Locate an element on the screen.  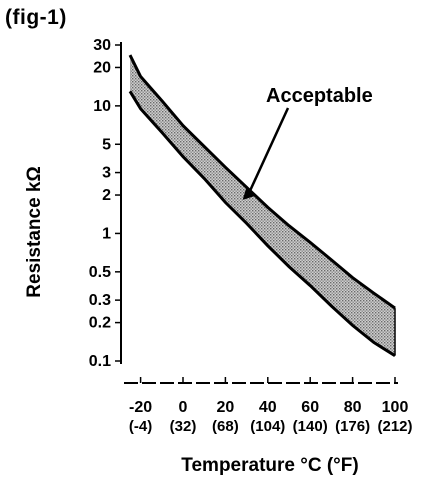
y-tick-label: 2 is located at coordinates (106, 195).